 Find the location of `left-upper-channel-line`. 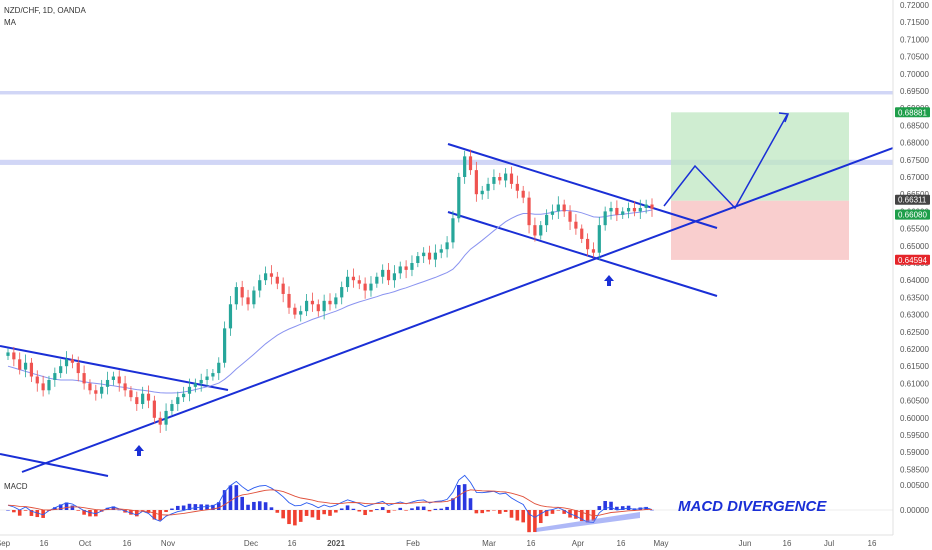

left-upper-channel-line is located at coordinates (114, 368).